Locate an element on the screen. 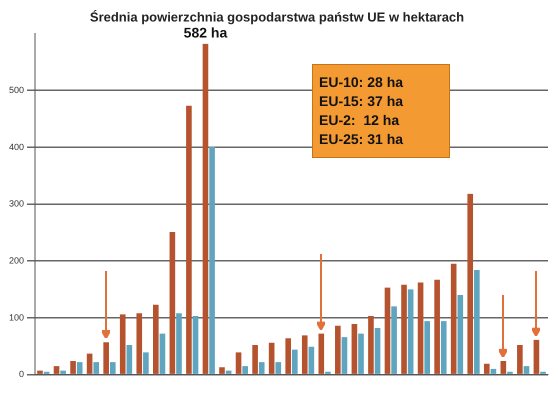  y-tick-label: 300 is located at coordinates (16, 203).